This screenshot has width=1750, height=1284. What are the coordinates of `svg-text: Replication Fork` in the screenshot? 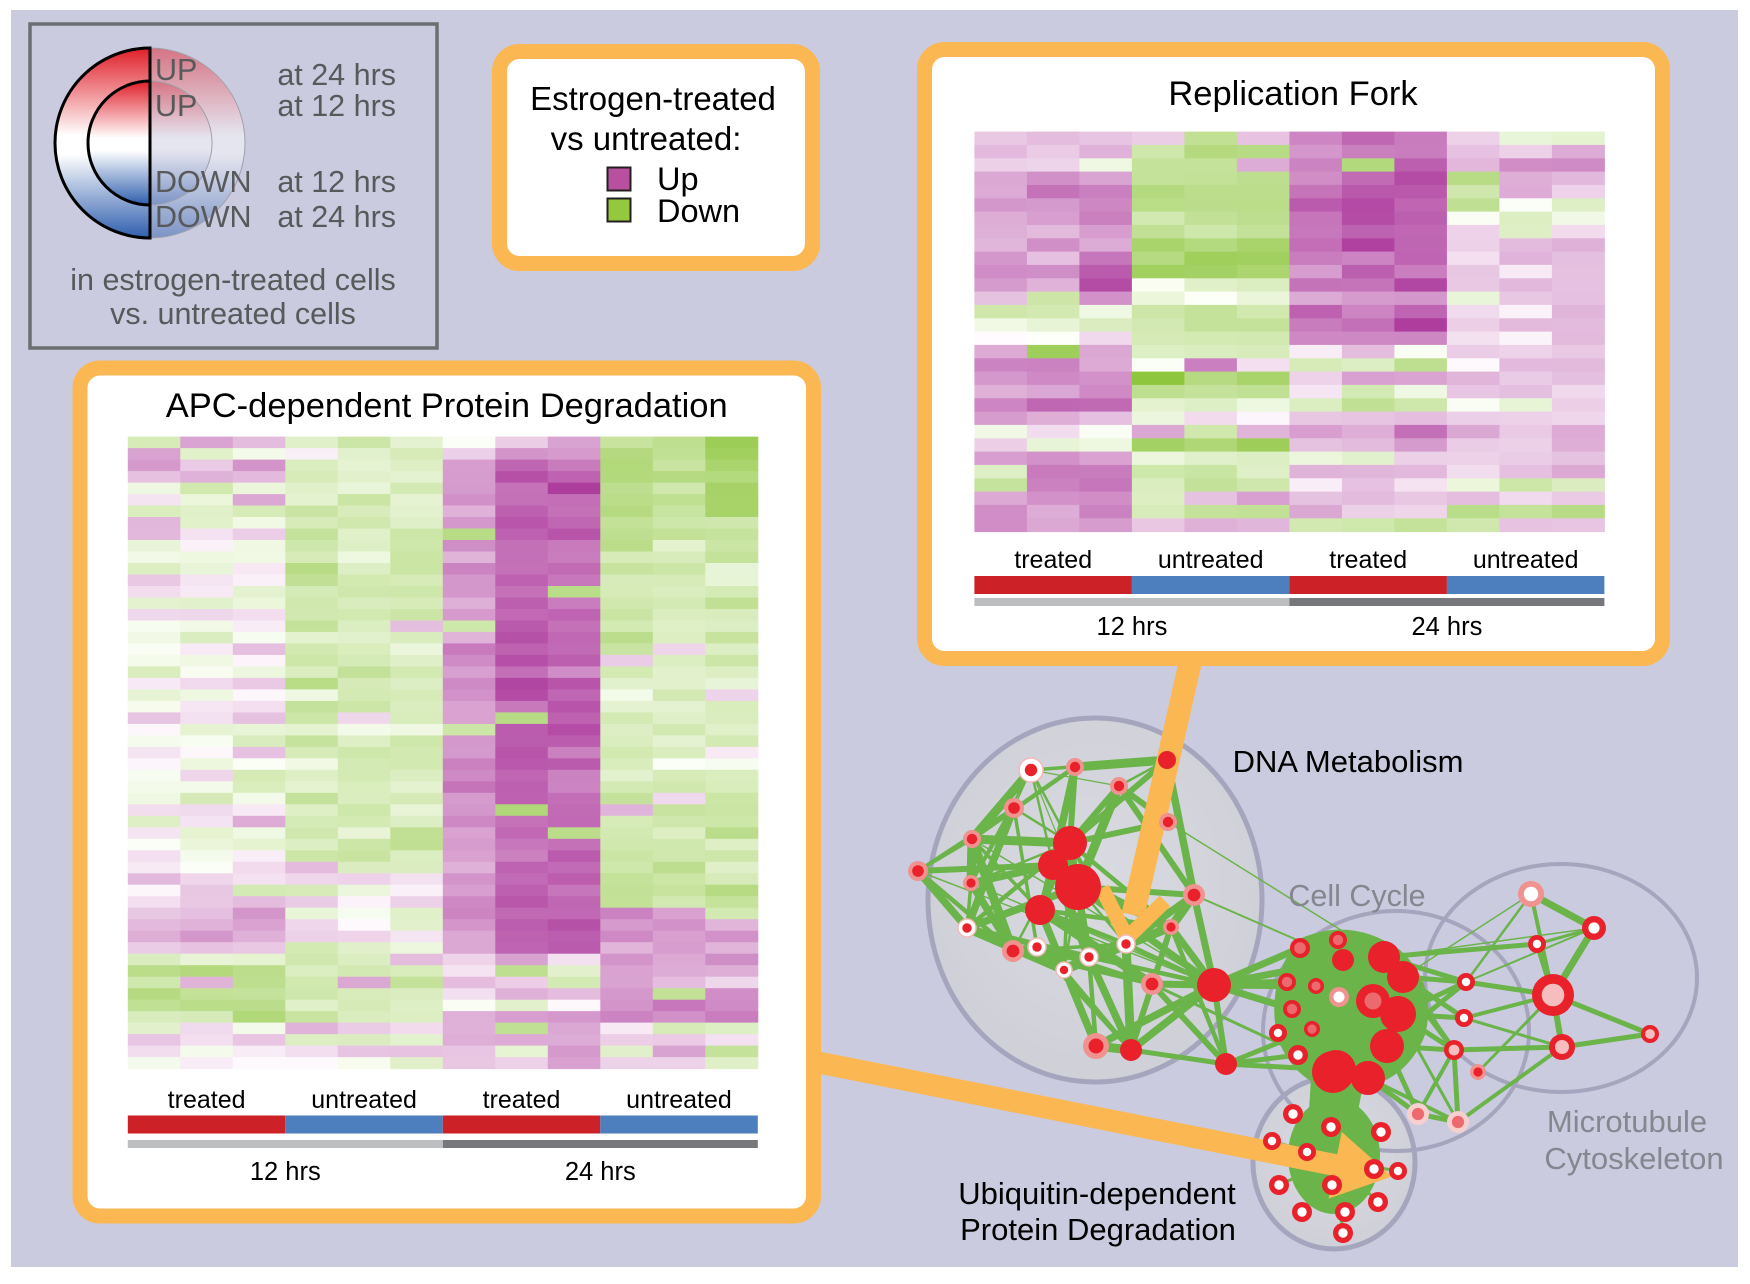 It's located at (1293, 94).